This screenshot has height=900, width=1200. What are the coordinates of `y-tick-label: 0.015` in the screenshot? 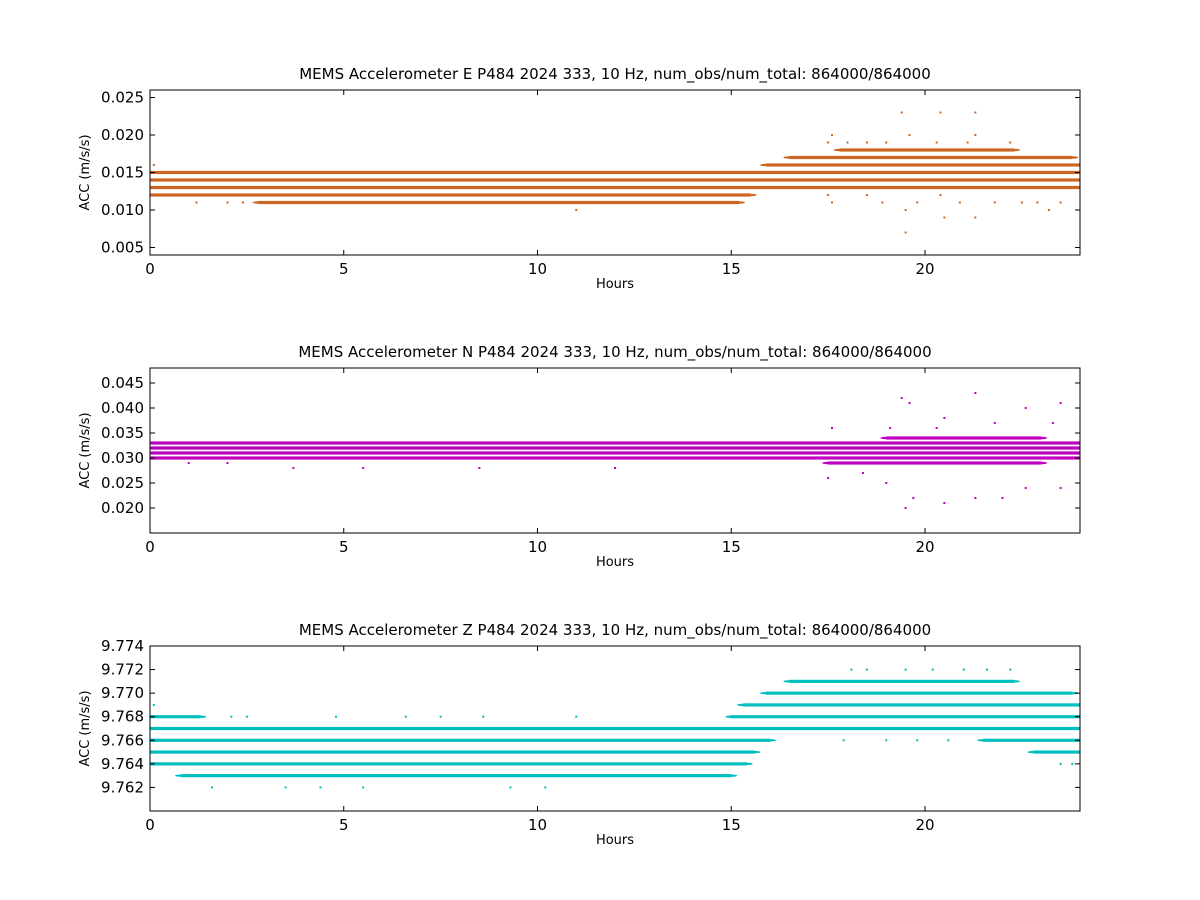 It's located at (122, 173).